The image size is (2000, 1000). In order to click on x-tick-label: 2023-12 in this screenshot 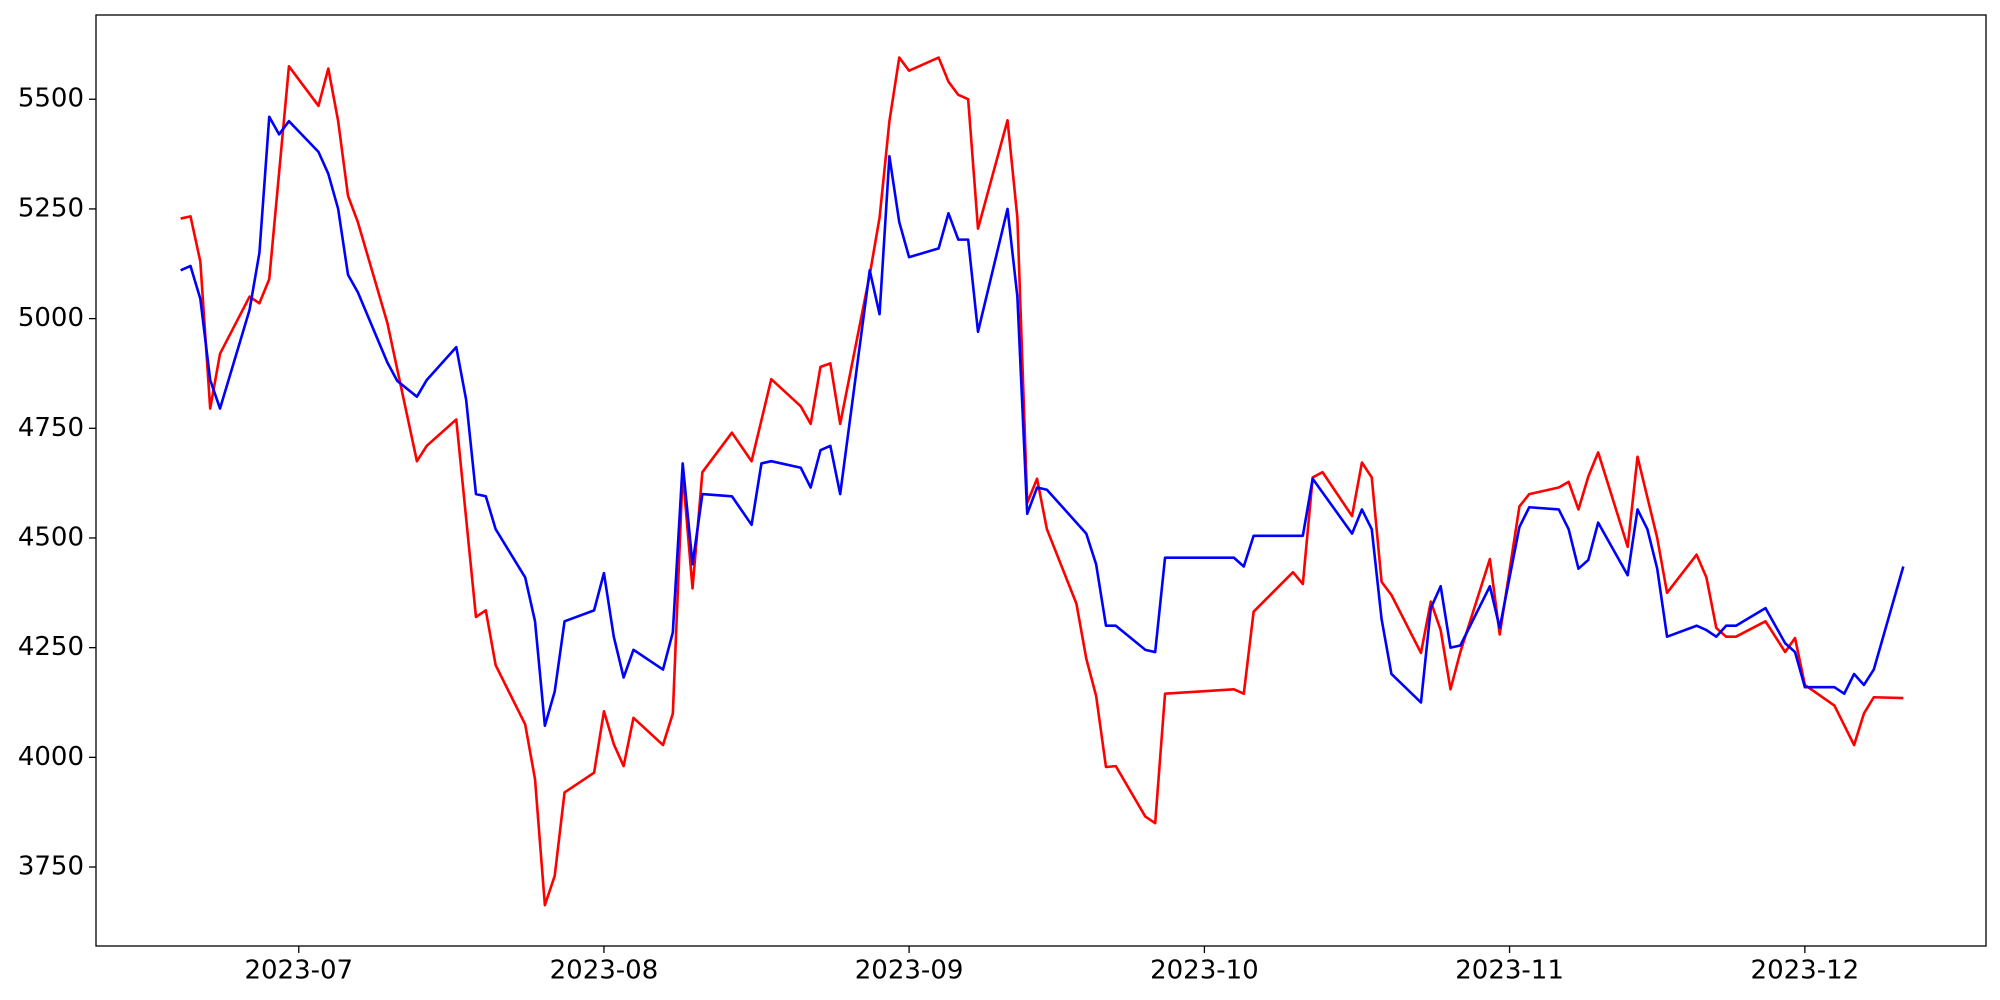, I will do `click(1805, 971)`.